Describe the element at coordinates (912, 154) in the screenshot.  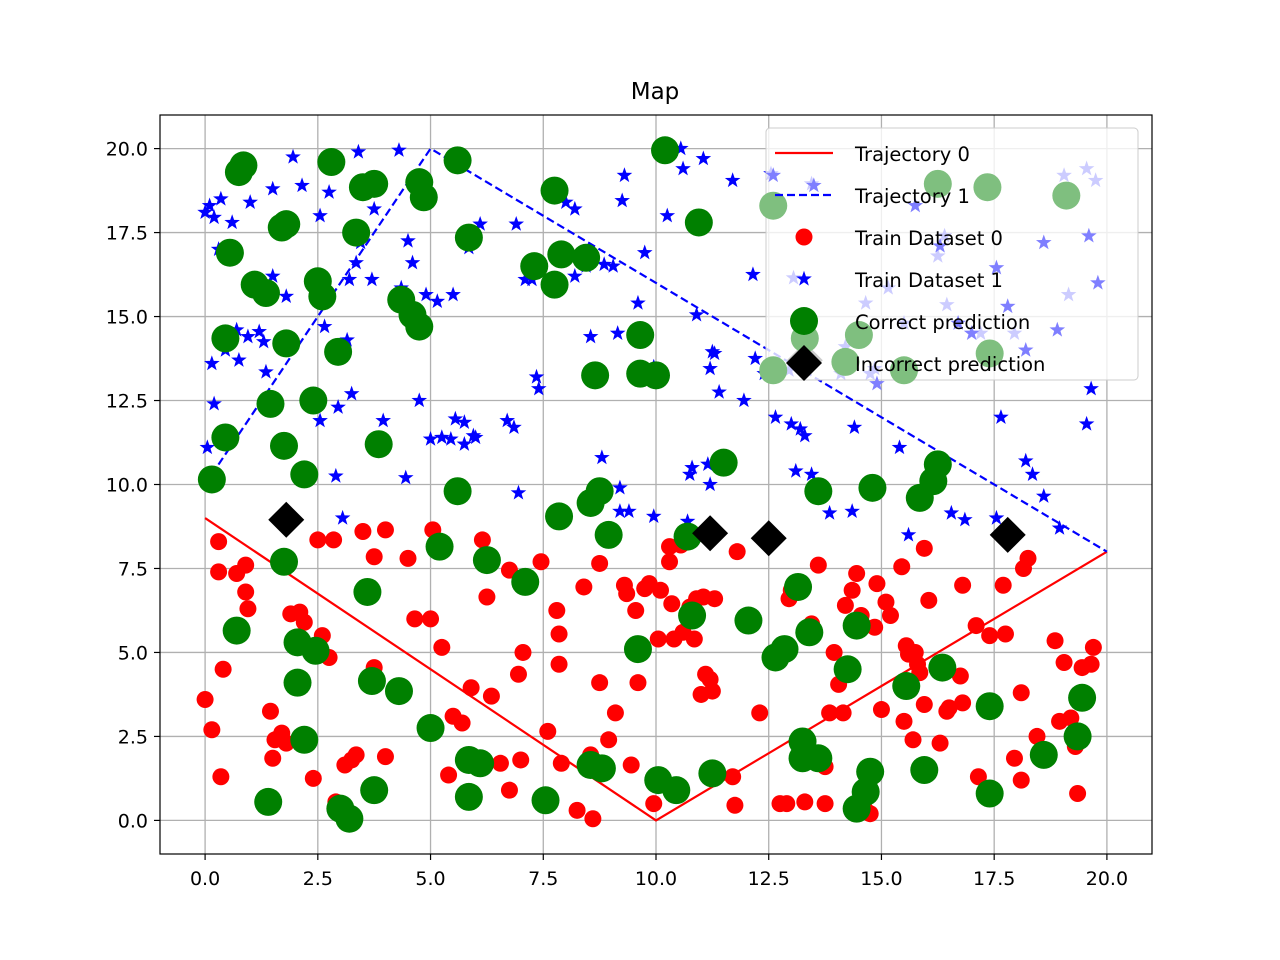
I see `legend-label: Trajectory 0` at that location.